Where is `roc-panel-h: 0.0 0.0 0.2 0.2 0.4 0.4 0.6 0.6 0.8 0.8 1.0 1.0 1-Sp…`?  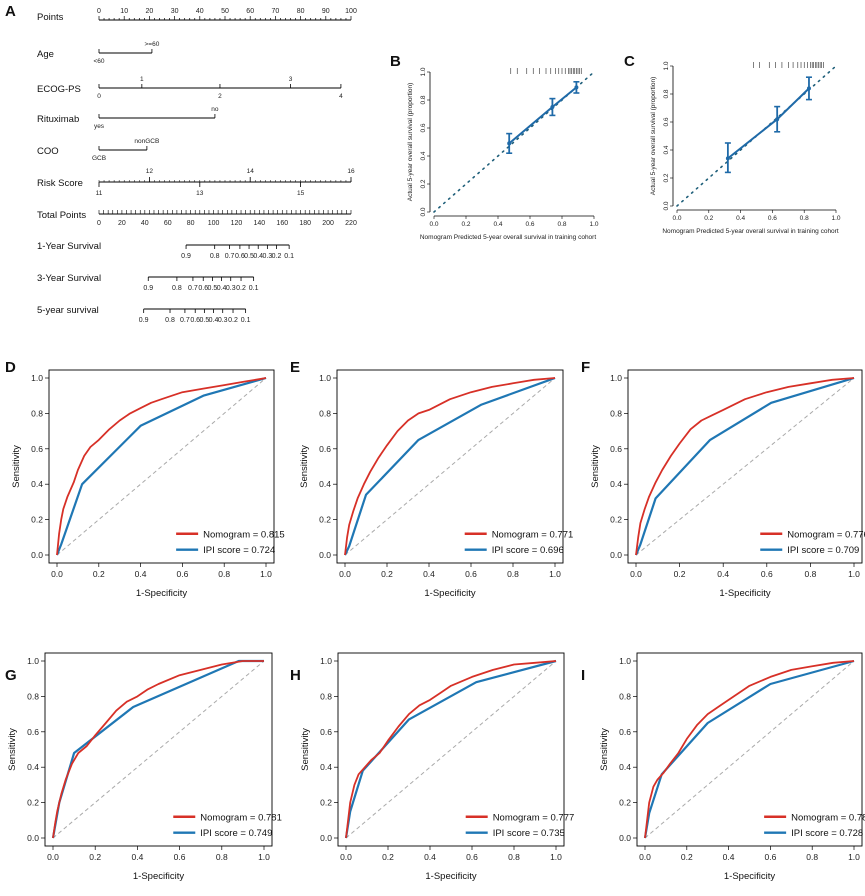
roc-panel-h: 0.0 0.0 0.2 0.2 0.4 0.4 0.6 0.6 0.8 0.8 1.0 1.0 1-Sp… is located at coordinates (437, 767).